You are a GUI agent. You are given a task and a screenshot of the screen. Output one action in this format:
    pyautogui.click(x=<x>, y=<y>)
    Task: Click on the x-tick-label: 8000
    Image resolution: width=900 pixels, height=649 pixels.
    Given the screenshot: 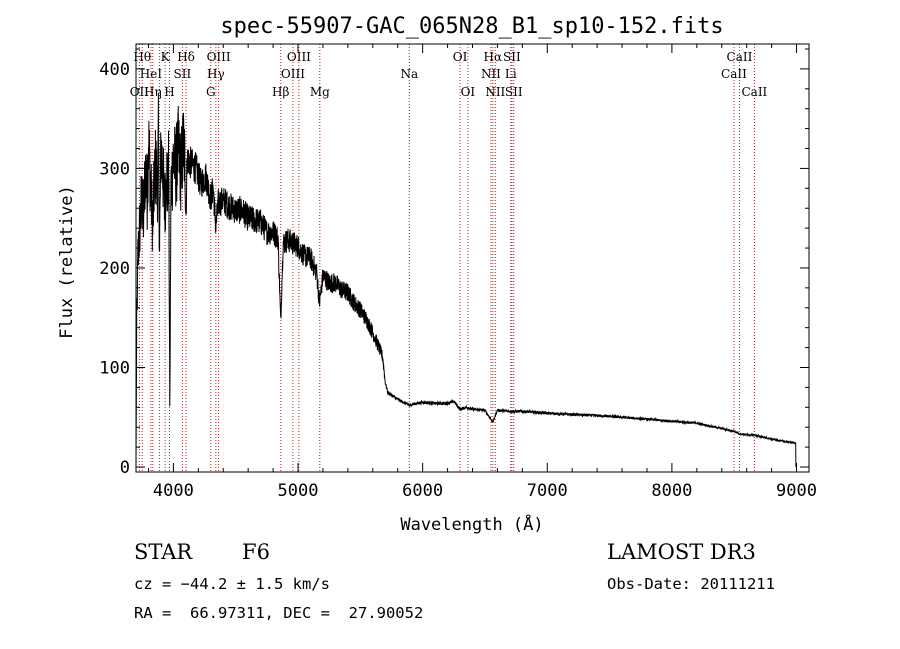 What is the action you would take?
    pyautogui.click(x=671, y=491)
    